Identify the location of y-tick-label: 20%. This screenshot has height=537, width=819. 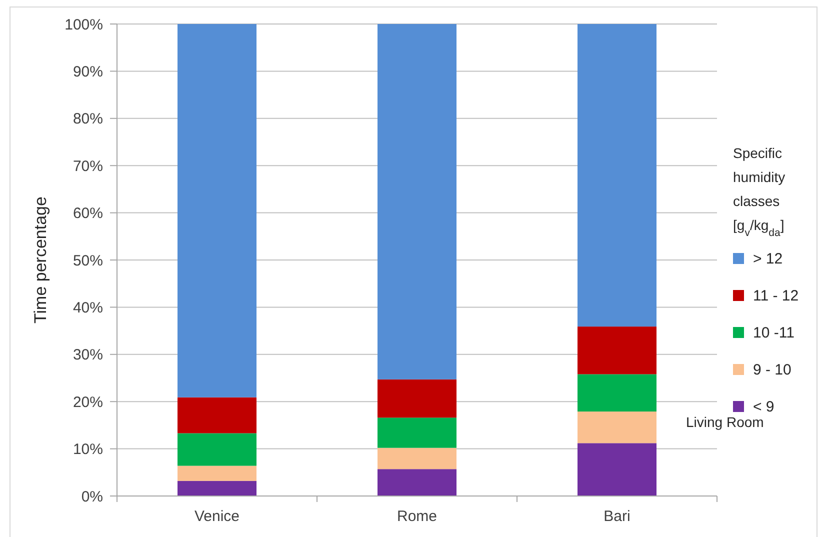
(87, 402).